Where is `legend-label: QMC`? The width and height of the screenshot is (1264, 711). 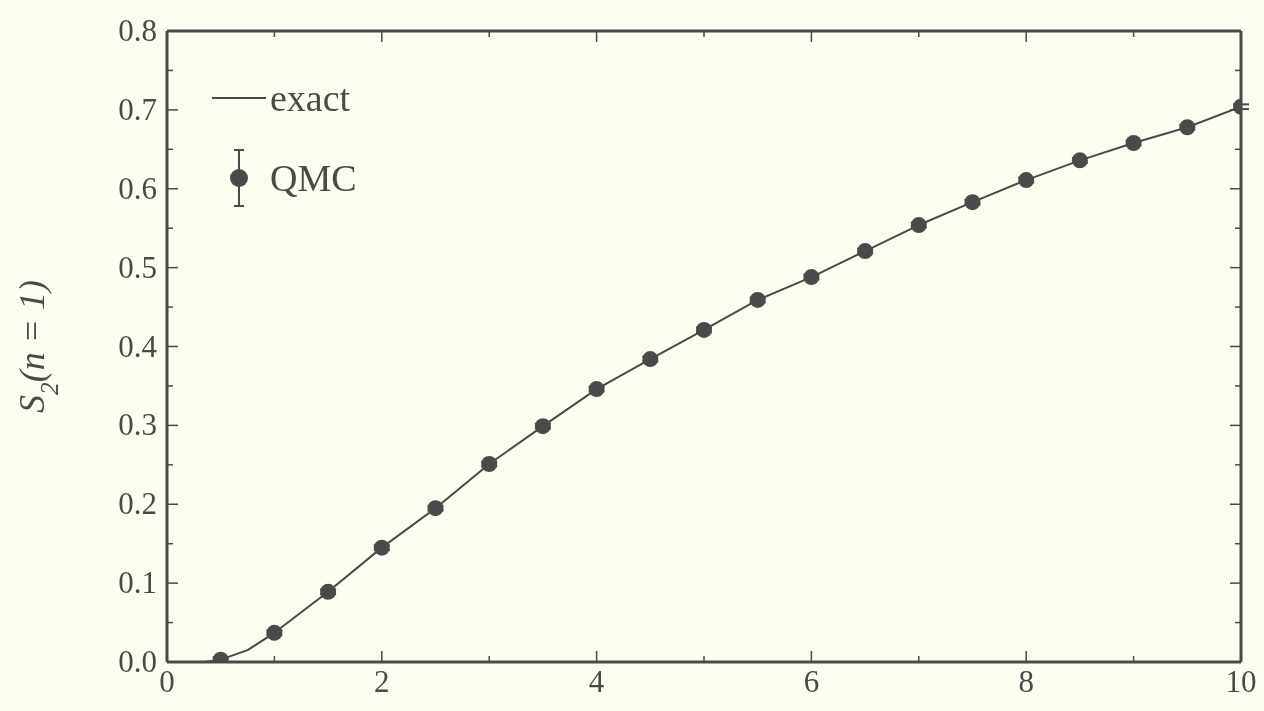 legend-label: QMC is located at coordinates (313, 178).